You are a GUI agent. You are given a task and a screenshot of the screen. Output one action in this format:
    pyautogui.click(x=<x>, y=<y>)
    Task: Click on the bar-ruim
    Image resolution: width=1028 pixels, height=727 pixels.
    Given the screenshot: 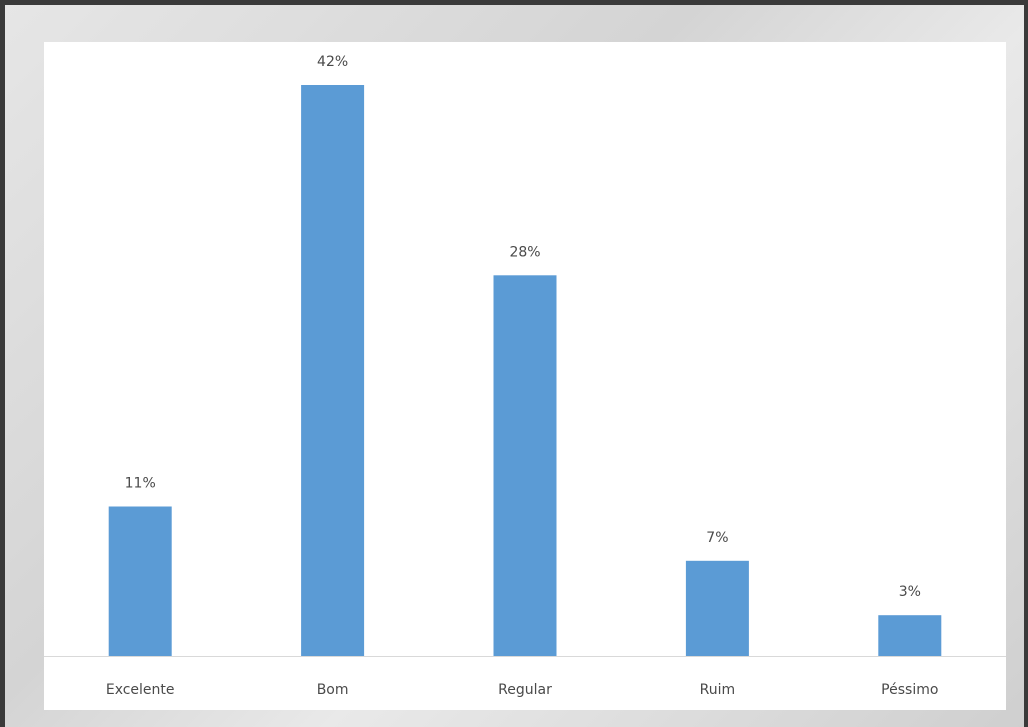 What is the action you would take?
    pyautogui.click(x=717, y=608)
    